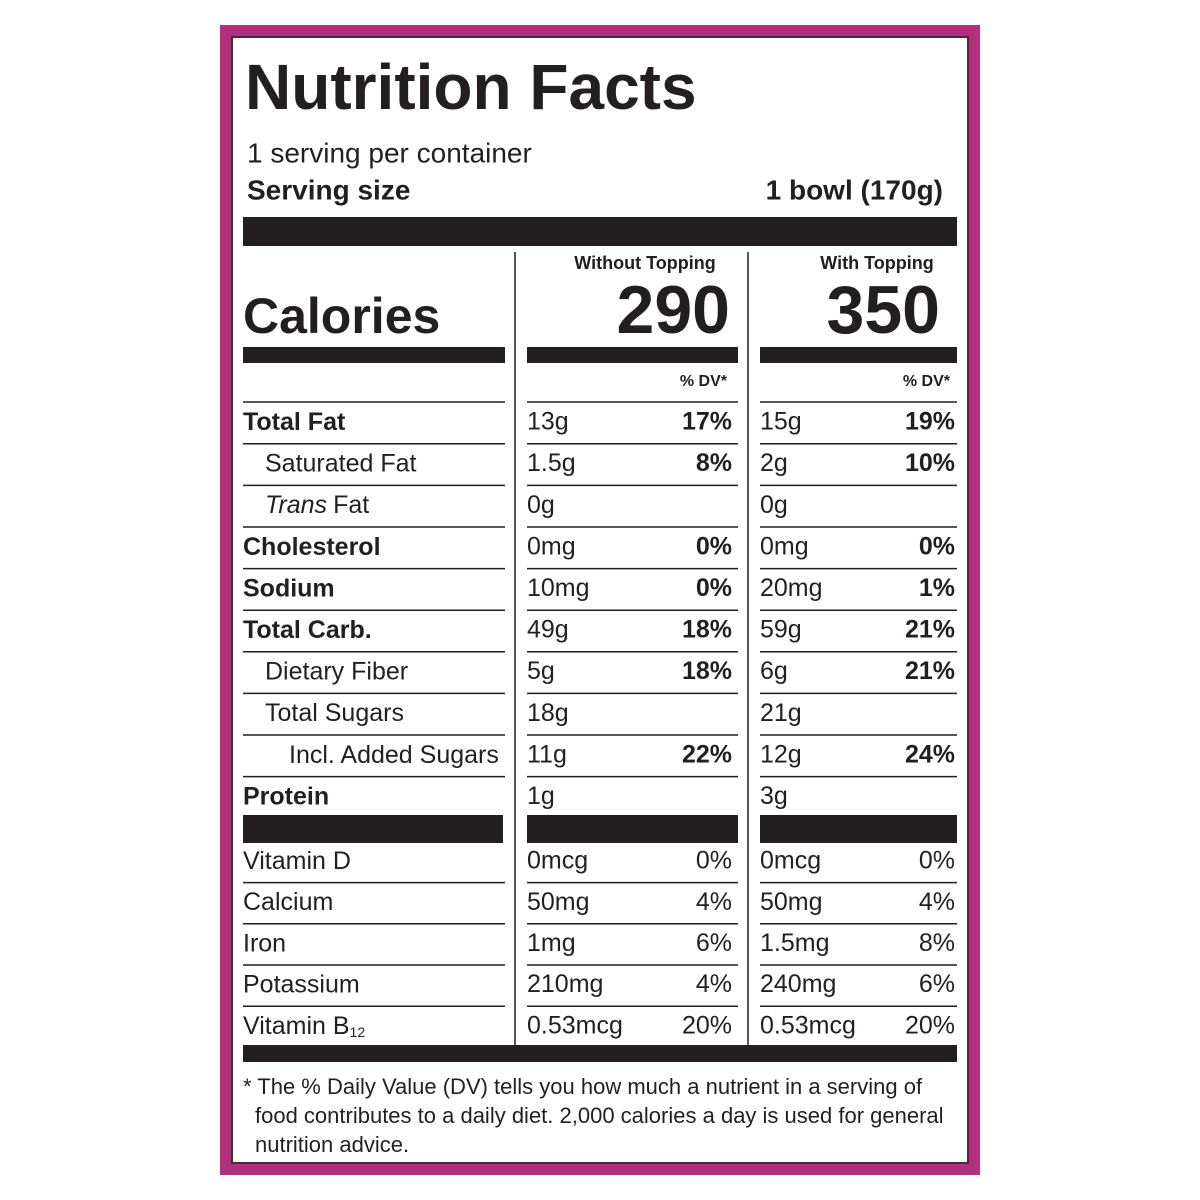  I want to click on name: Calcium, so click(288, 902).